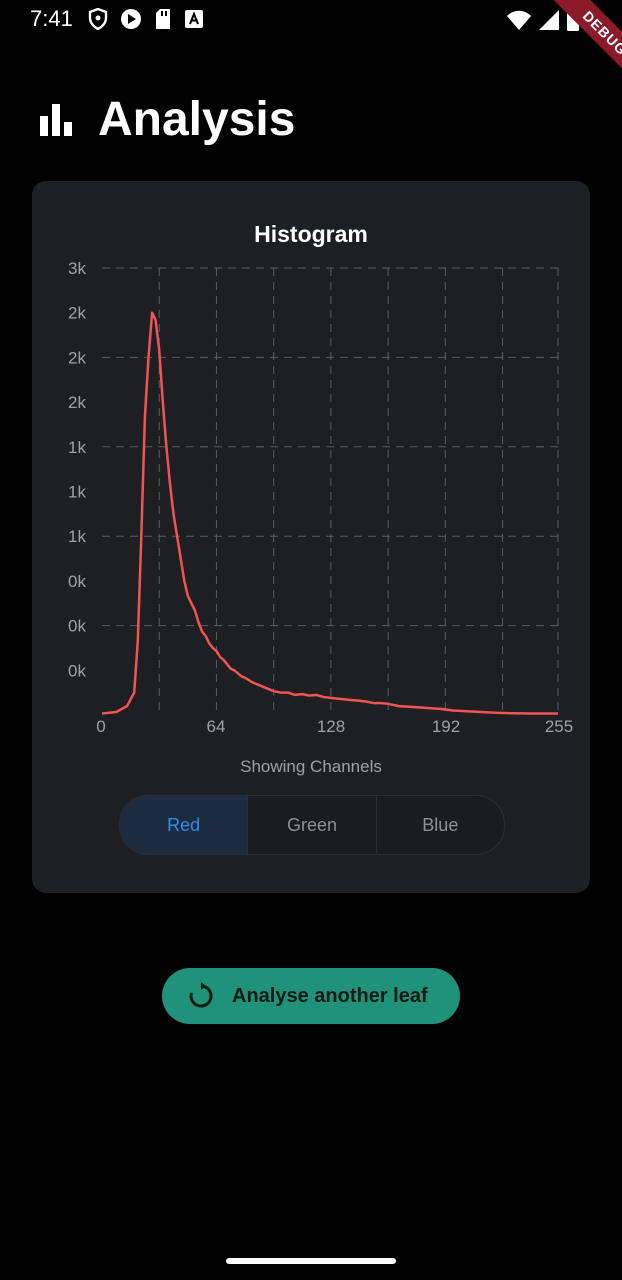  Describe the element at coordinates (201, 996) in the screenshot. I see `refresh-icon` at that location.